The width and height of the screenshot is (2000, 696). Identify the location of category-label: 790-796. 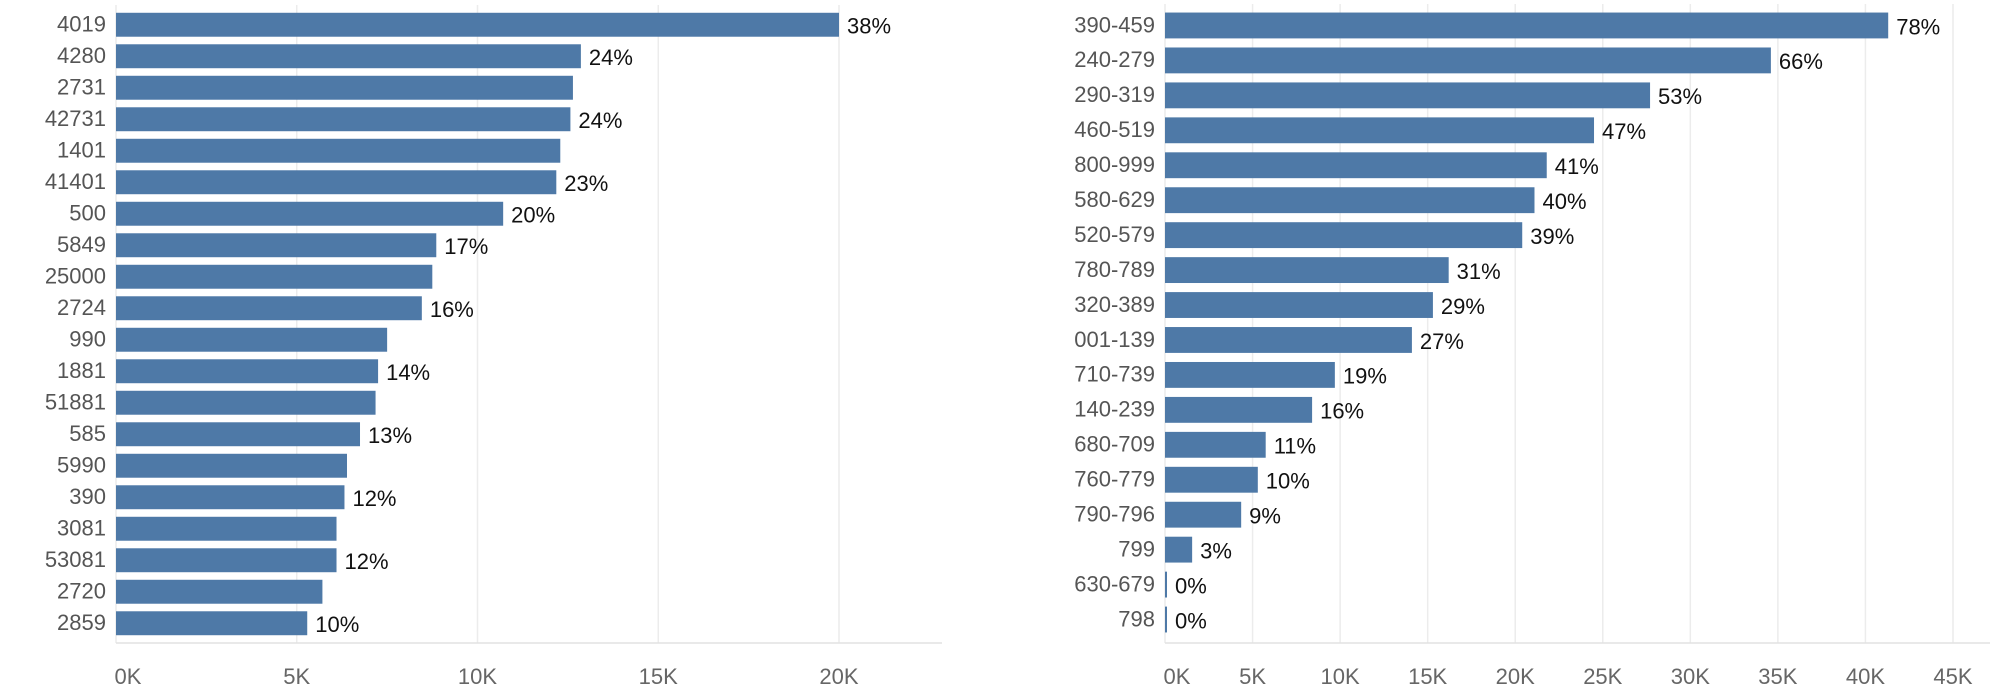
(1114, 514).